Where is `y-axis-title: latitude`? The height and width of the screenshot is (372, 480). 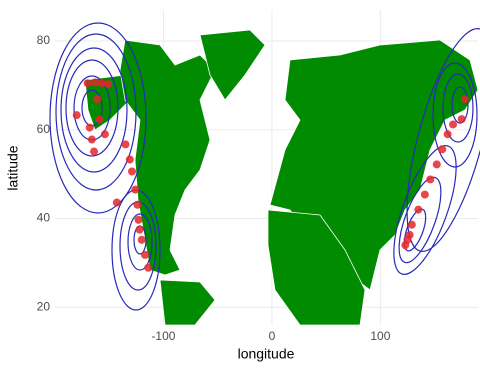 y-axis-title: latitude is located at coordinates (13, 167).